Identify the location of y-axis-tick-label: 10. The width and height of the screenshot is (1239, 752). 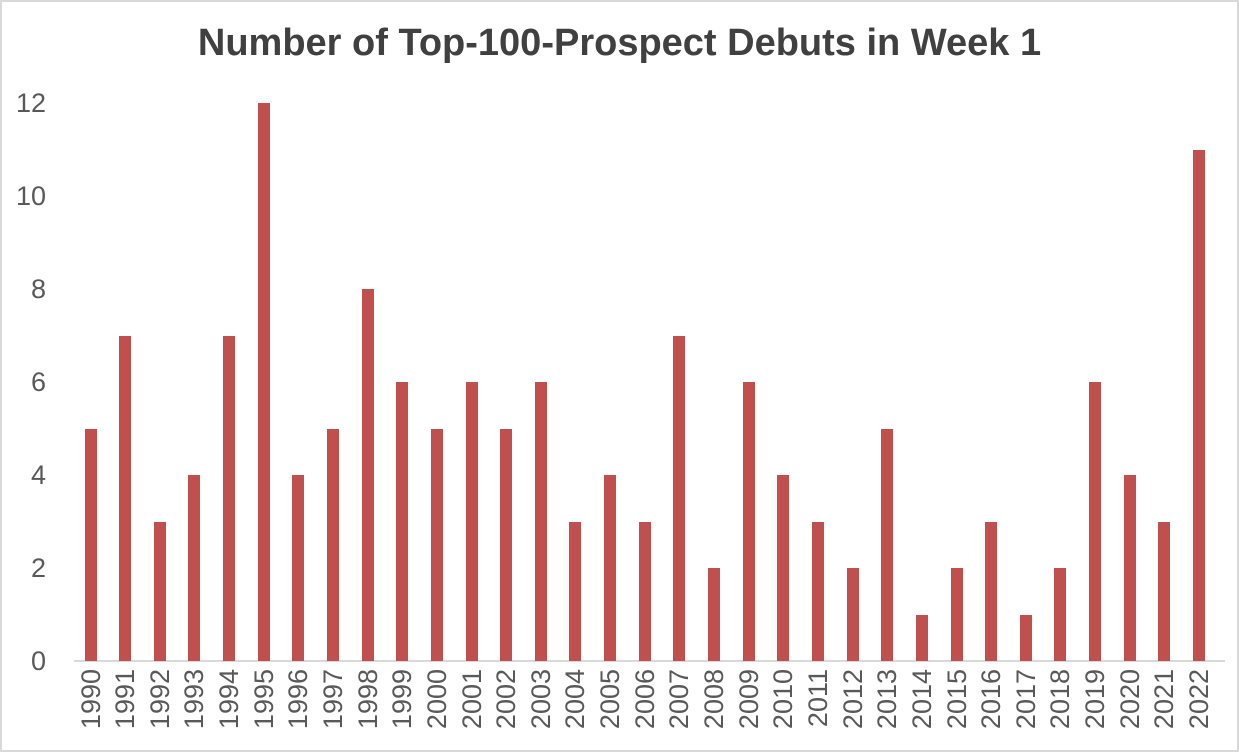
(30, 196).